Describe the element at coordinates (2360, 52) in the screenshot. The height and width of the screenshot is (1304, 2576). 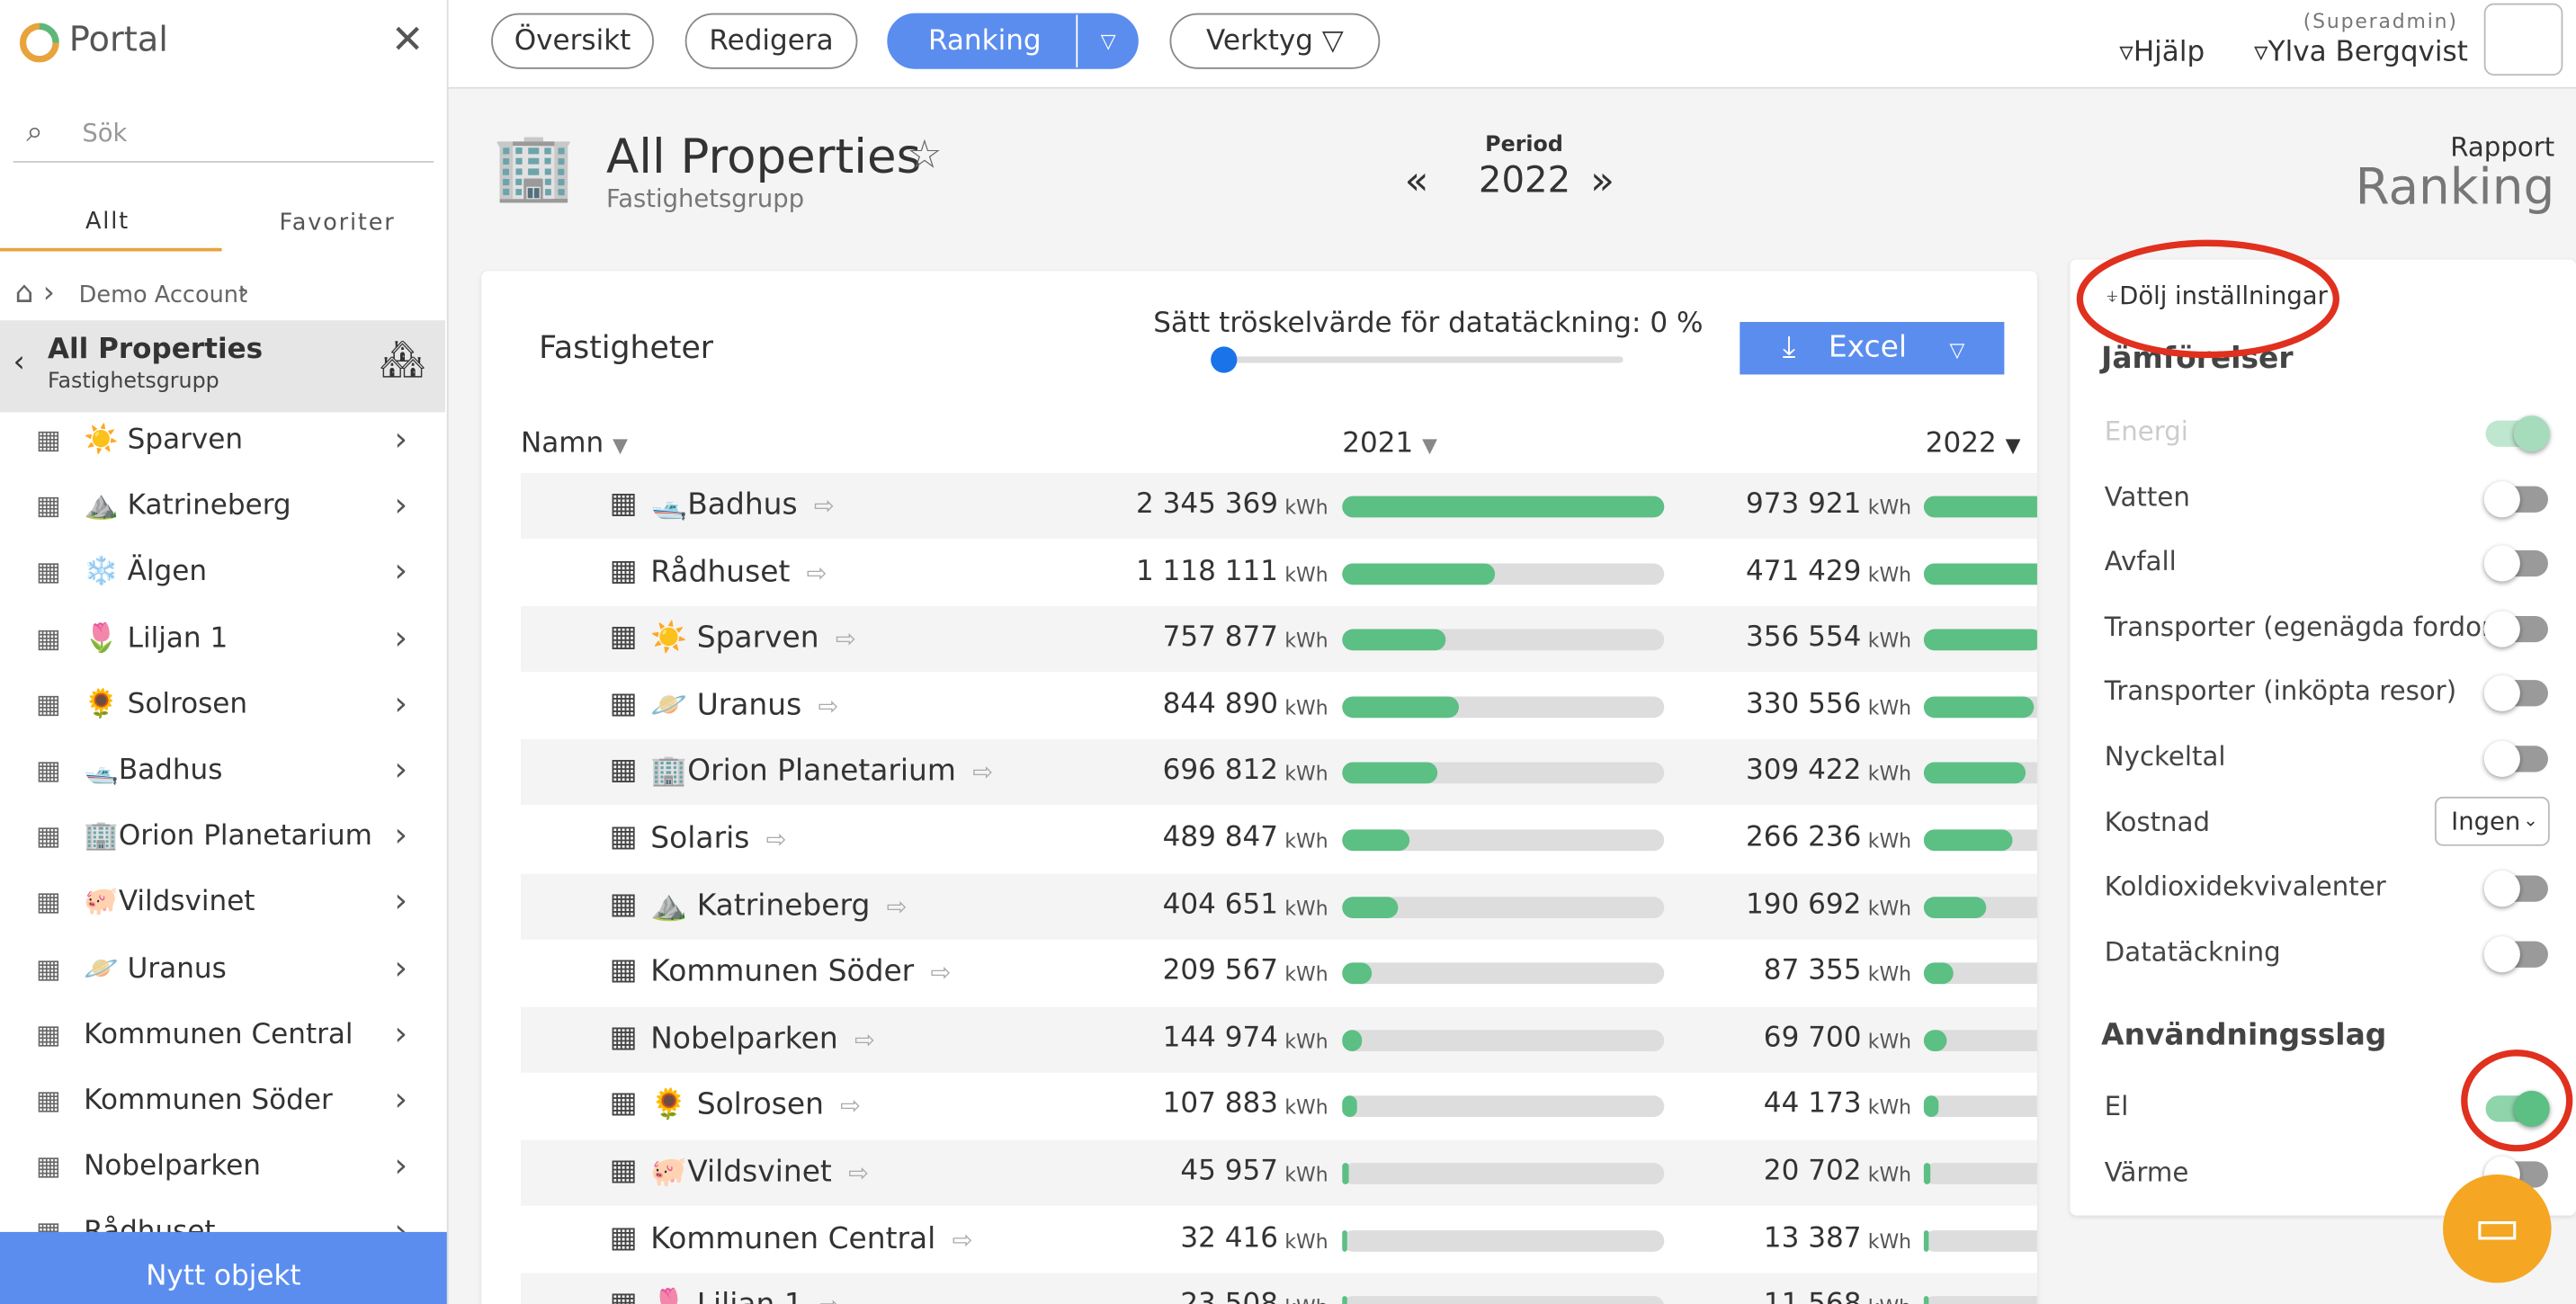
I see `user-menu: ▿Ylva Bergqvist` at that location.